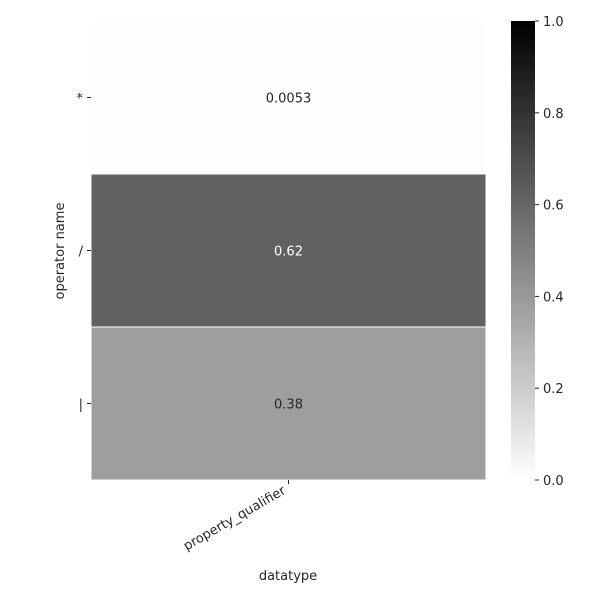 The width and height of the screenshot is (600, 600). I want to click on colorbar-tick-label: 0.2, so click(553, 389).